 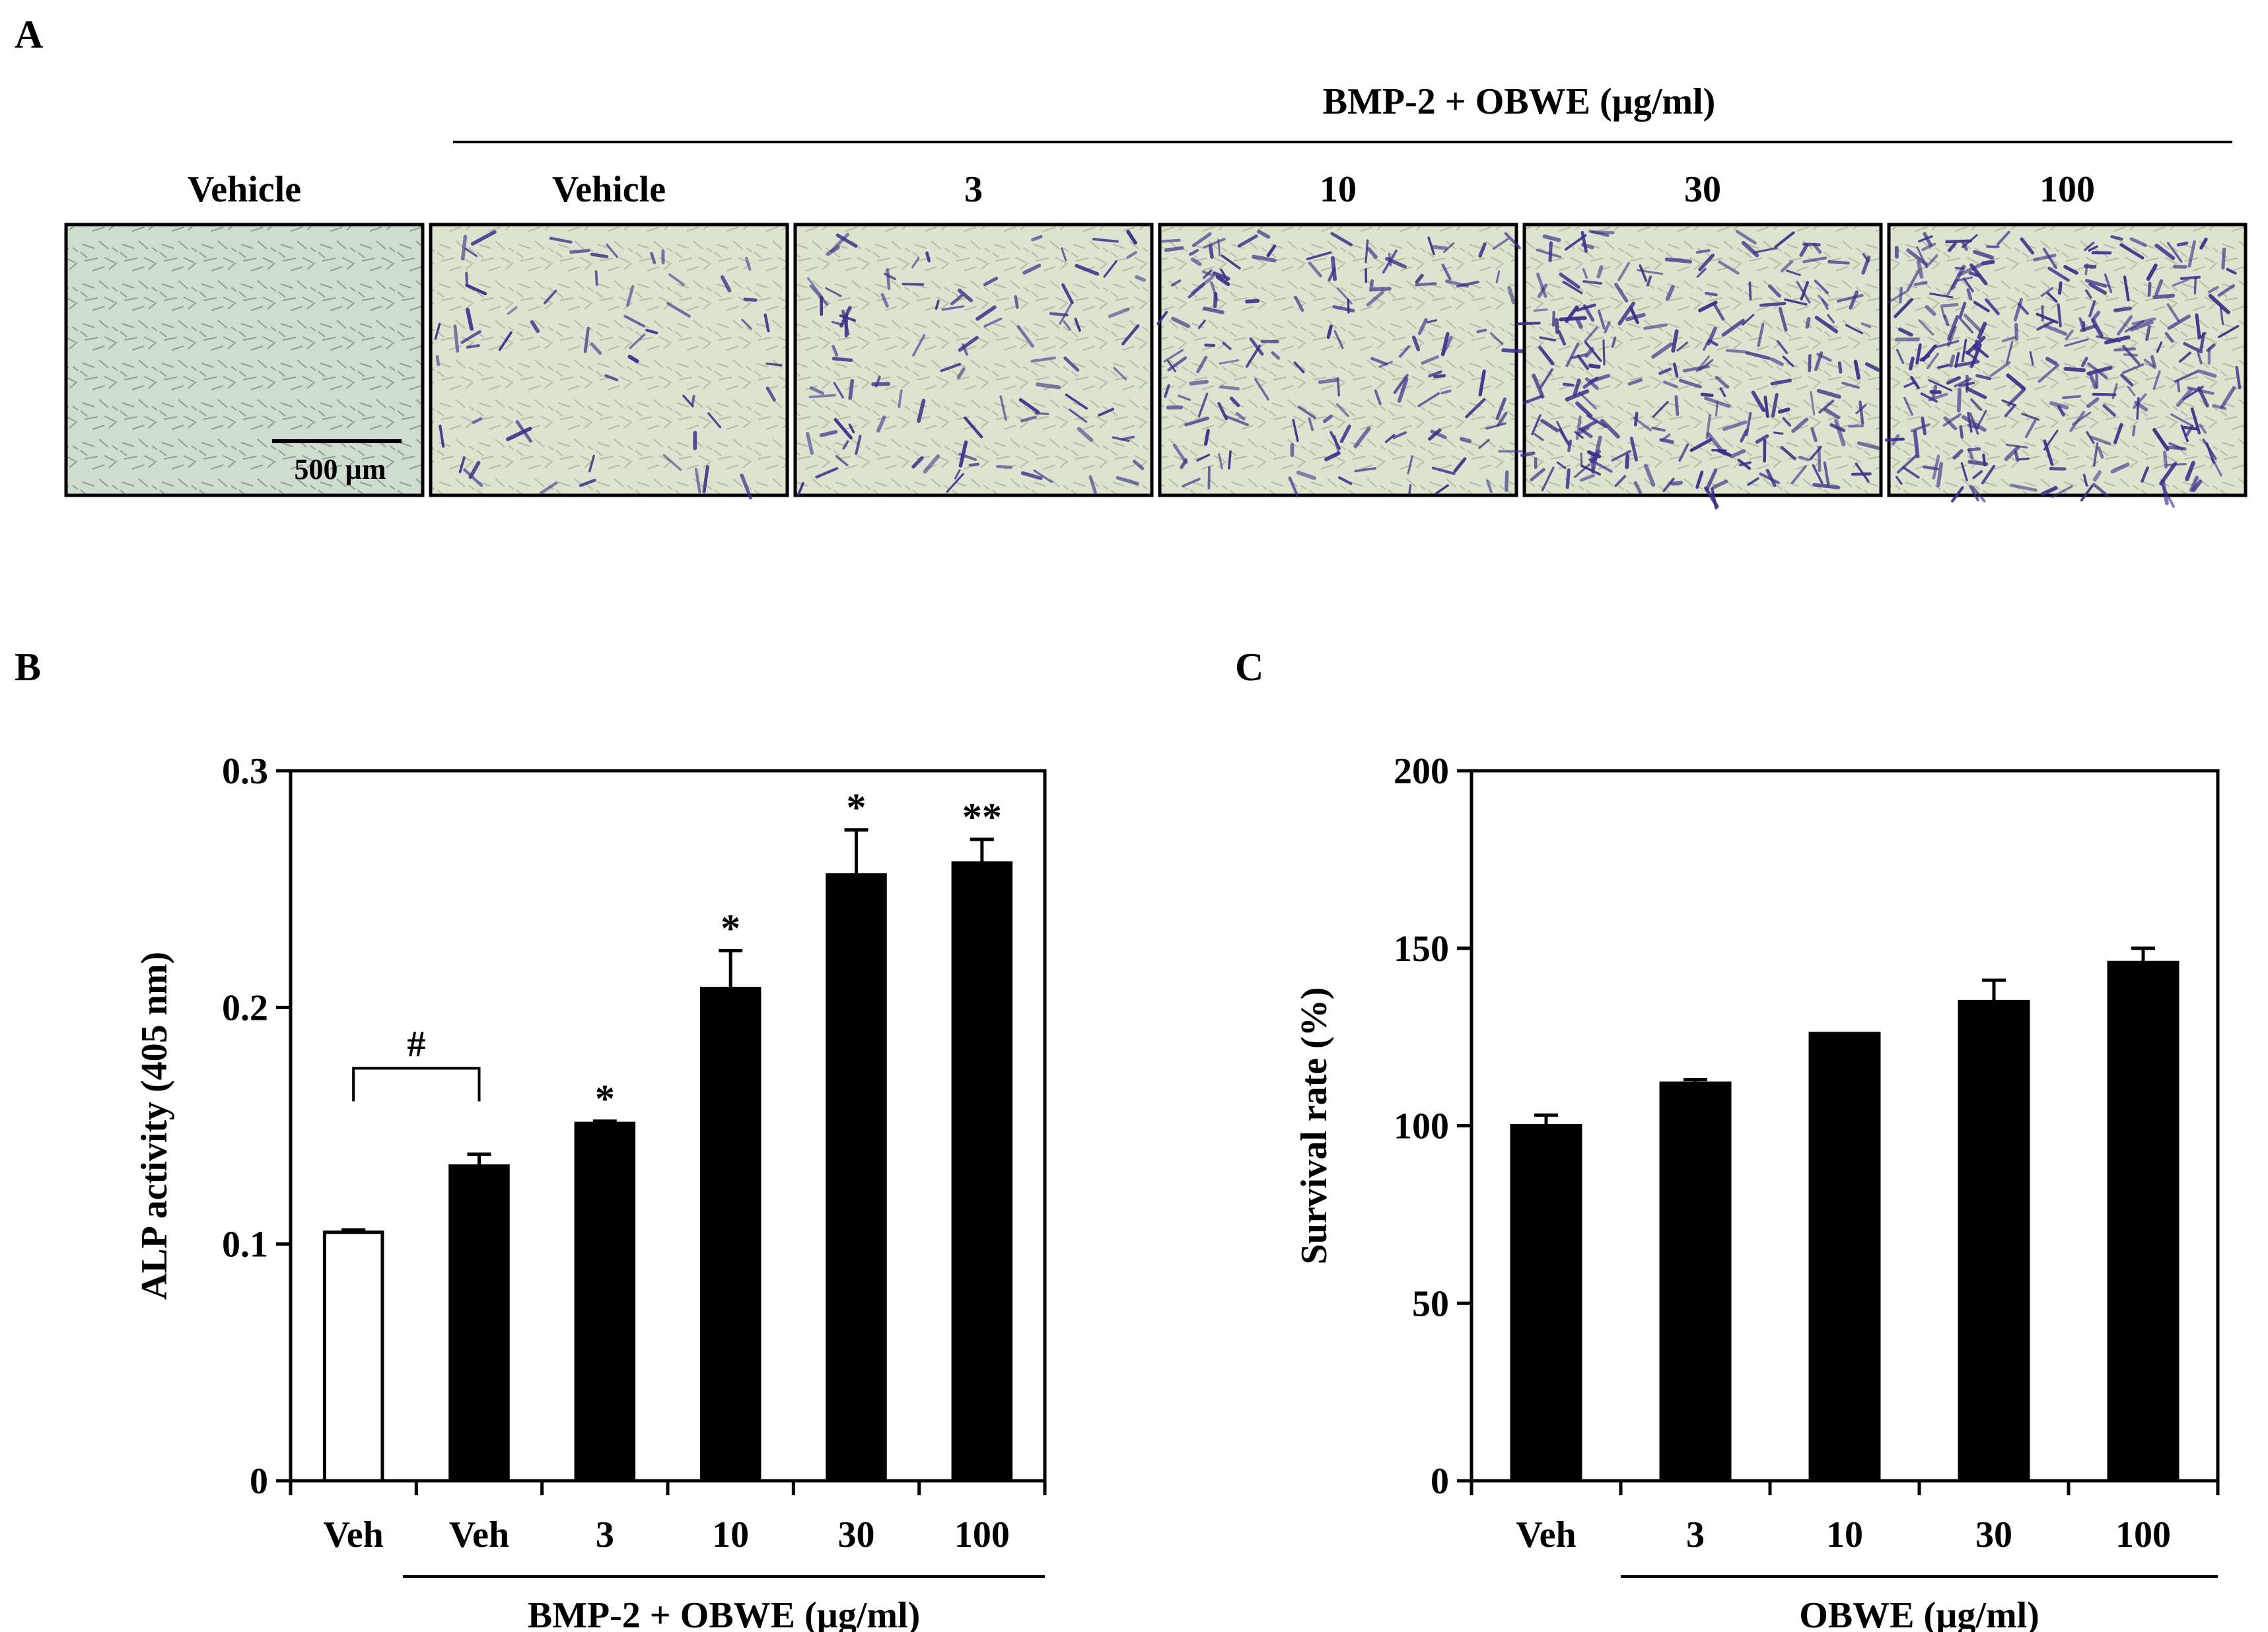 I want to click on bar, so click(x=353, y=1356).